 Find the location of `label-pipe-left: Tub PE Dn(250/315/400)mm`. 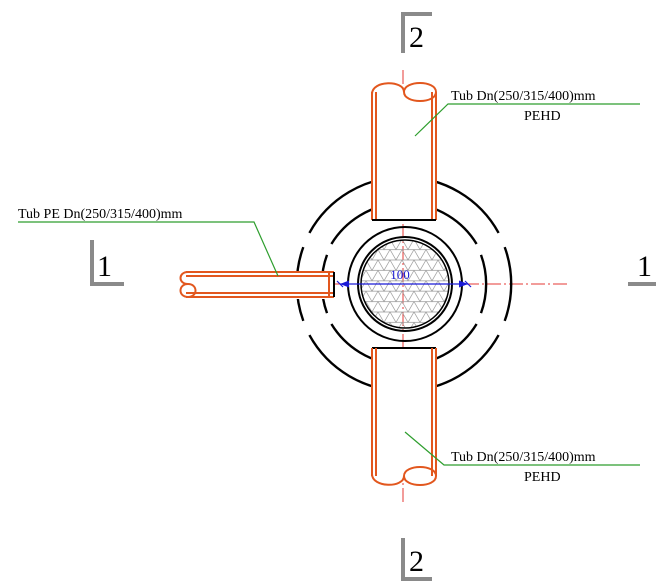

label-pipe-left: Tub PE Dn(250/315/400)mm is located at coordinates (100, 214).